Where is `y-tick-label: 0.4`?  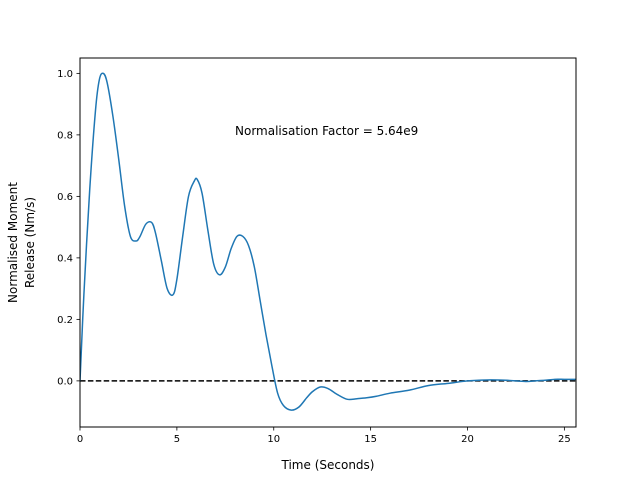
y-tick-label: 0.4 is located at coordinates (65, 258).